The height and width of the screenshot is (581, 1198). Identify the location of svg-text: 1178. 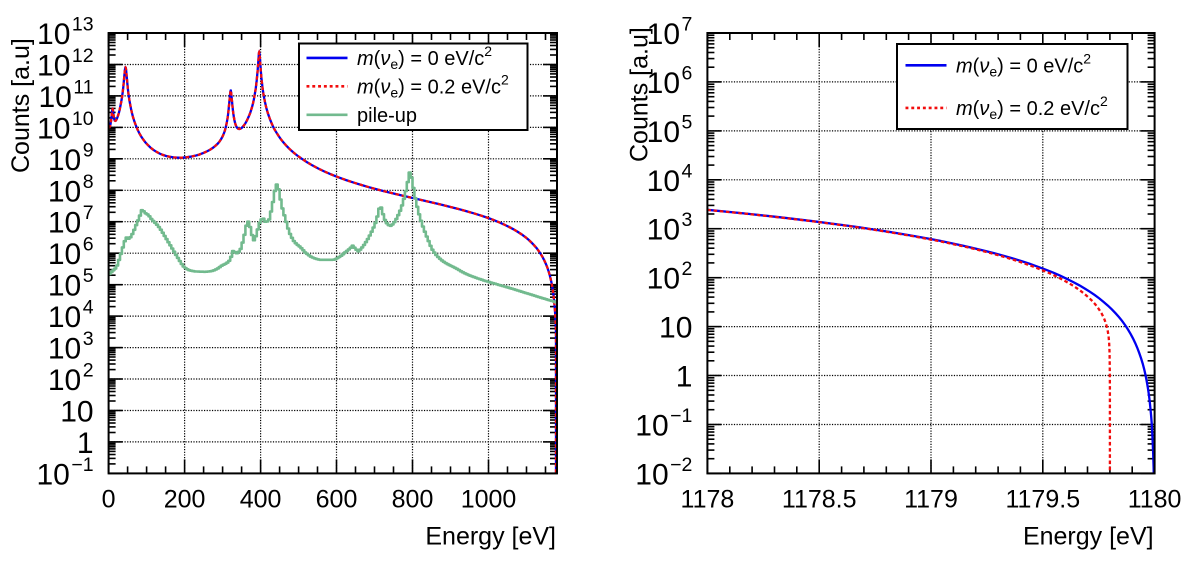
(708, 499).